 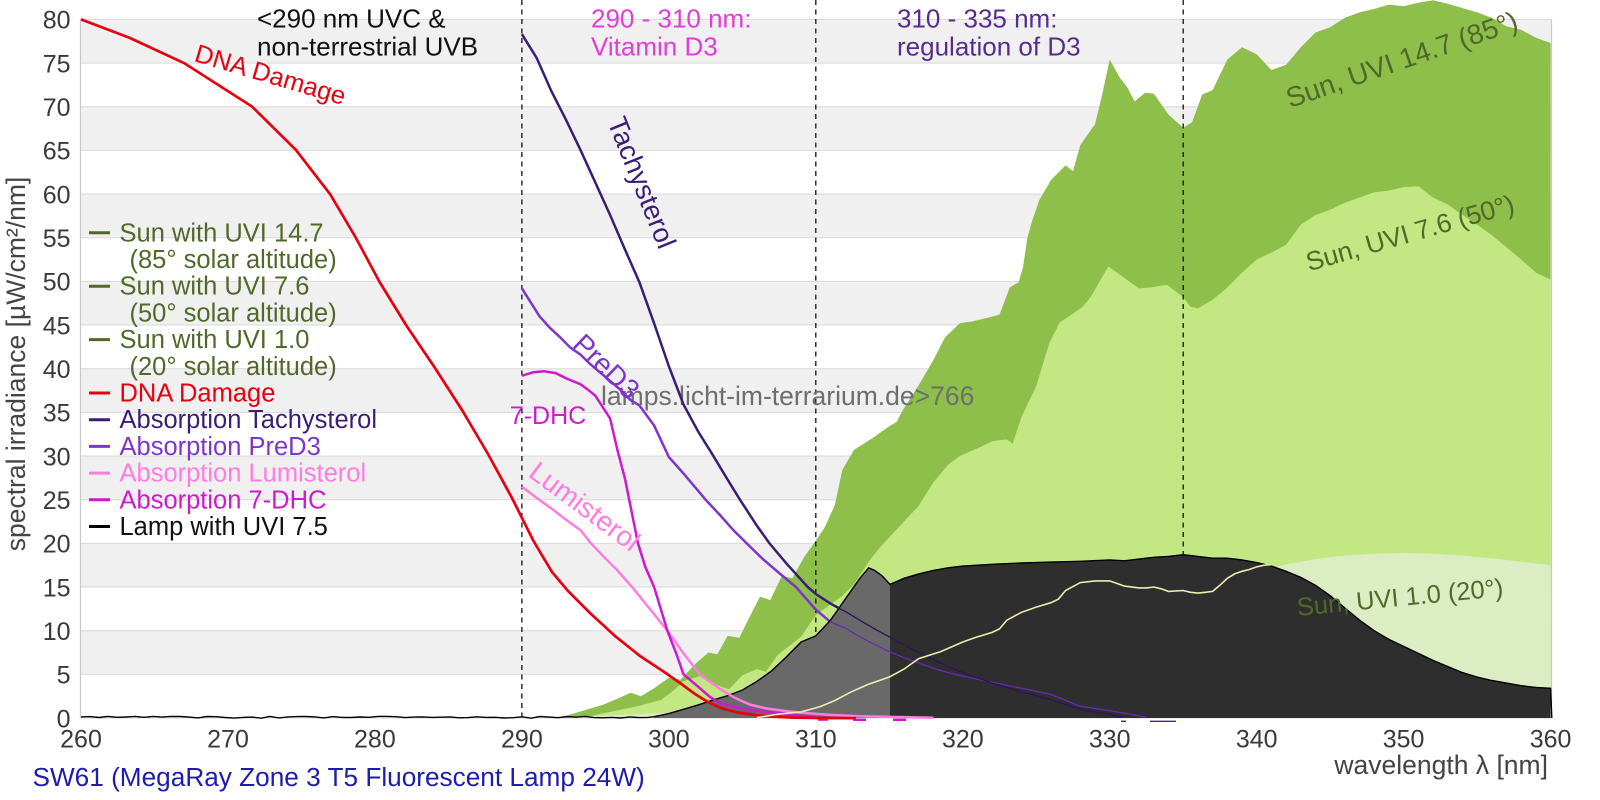 I want to click on svg-text: 280, so click(x=375, y=740).